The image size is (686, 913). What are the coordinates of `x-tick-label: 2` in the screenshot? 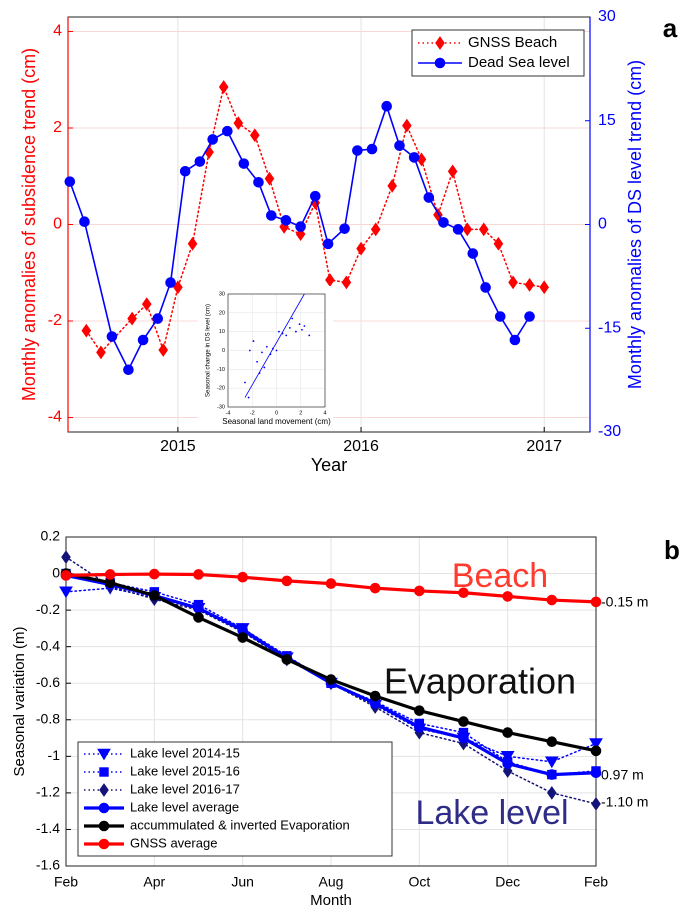 It's located at (300, 413).